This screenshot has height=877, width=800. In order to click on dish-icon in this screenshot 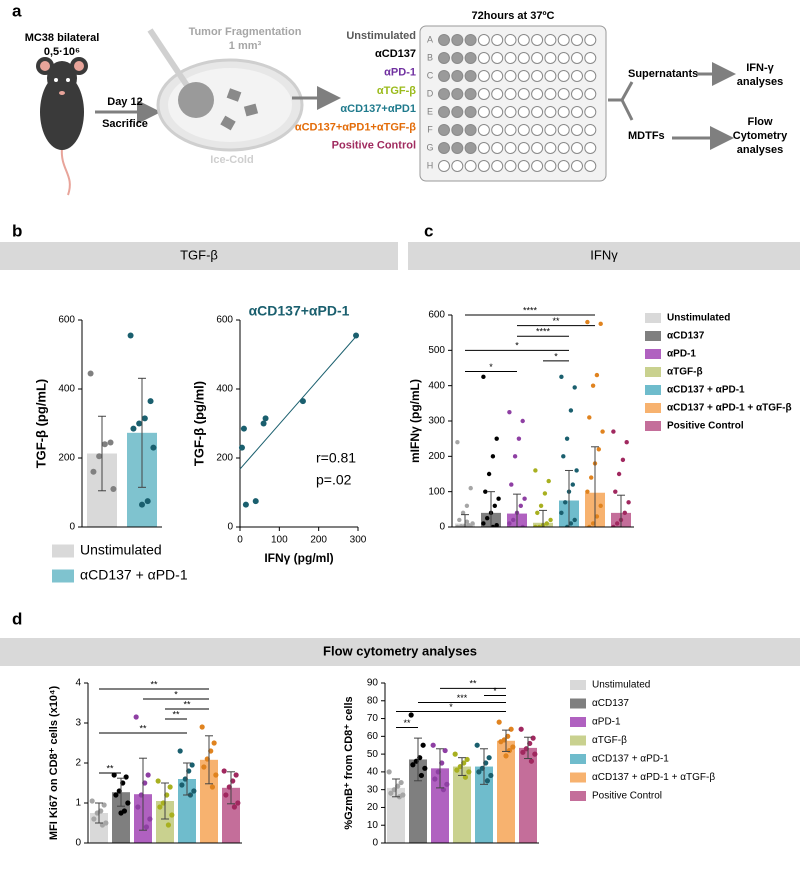, I will do `click(225, 90)`.